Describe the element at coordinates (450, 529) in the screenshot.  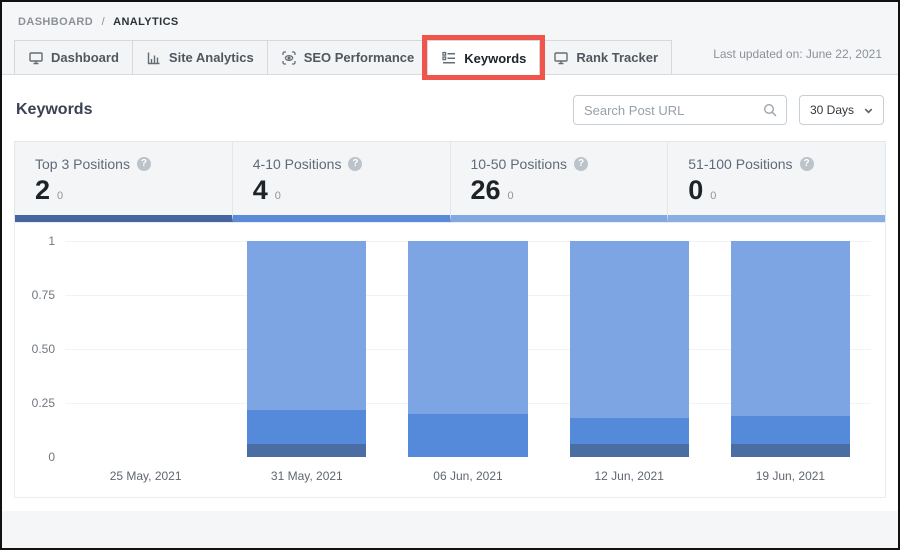
I see `bottom-margin` at that location.